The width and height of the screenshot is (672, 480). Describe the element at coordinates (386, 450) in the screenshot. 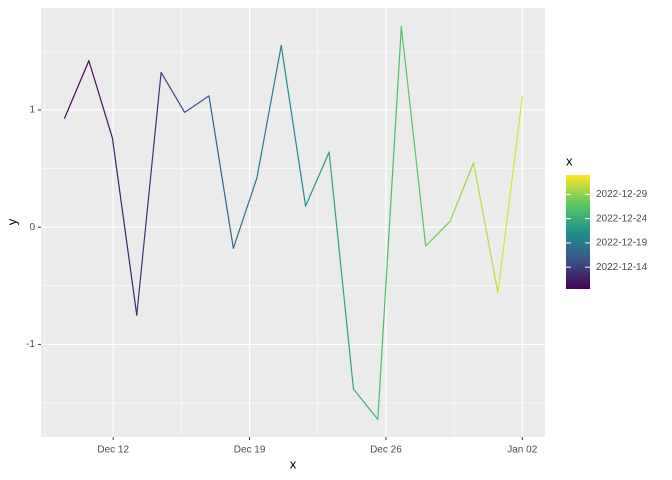

I see `x-tick-label: Dec 26` at that location.